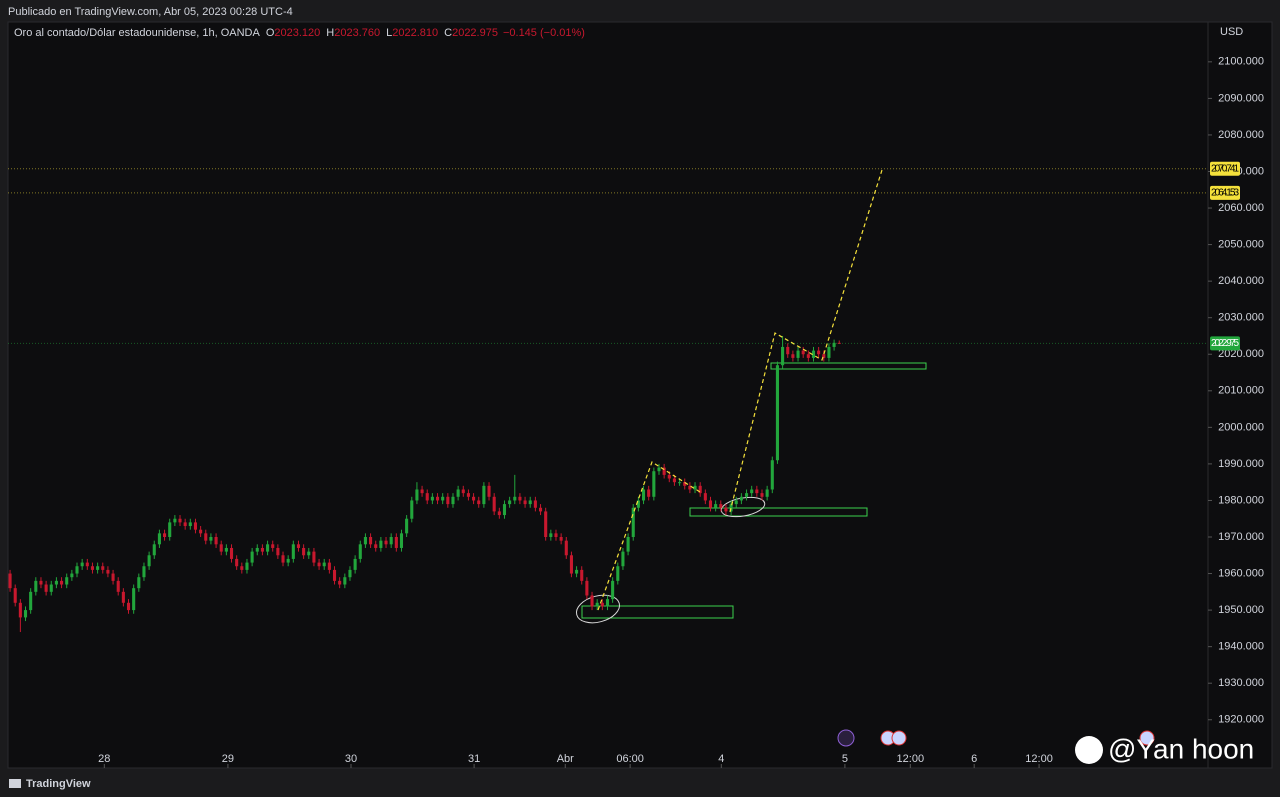 This screenshot has width=1280, height=797. What do you see at coordinates (1039, 759) in the screenshot?
I see `x-tick-label: 12:00` at bounding box center [1039, 759].